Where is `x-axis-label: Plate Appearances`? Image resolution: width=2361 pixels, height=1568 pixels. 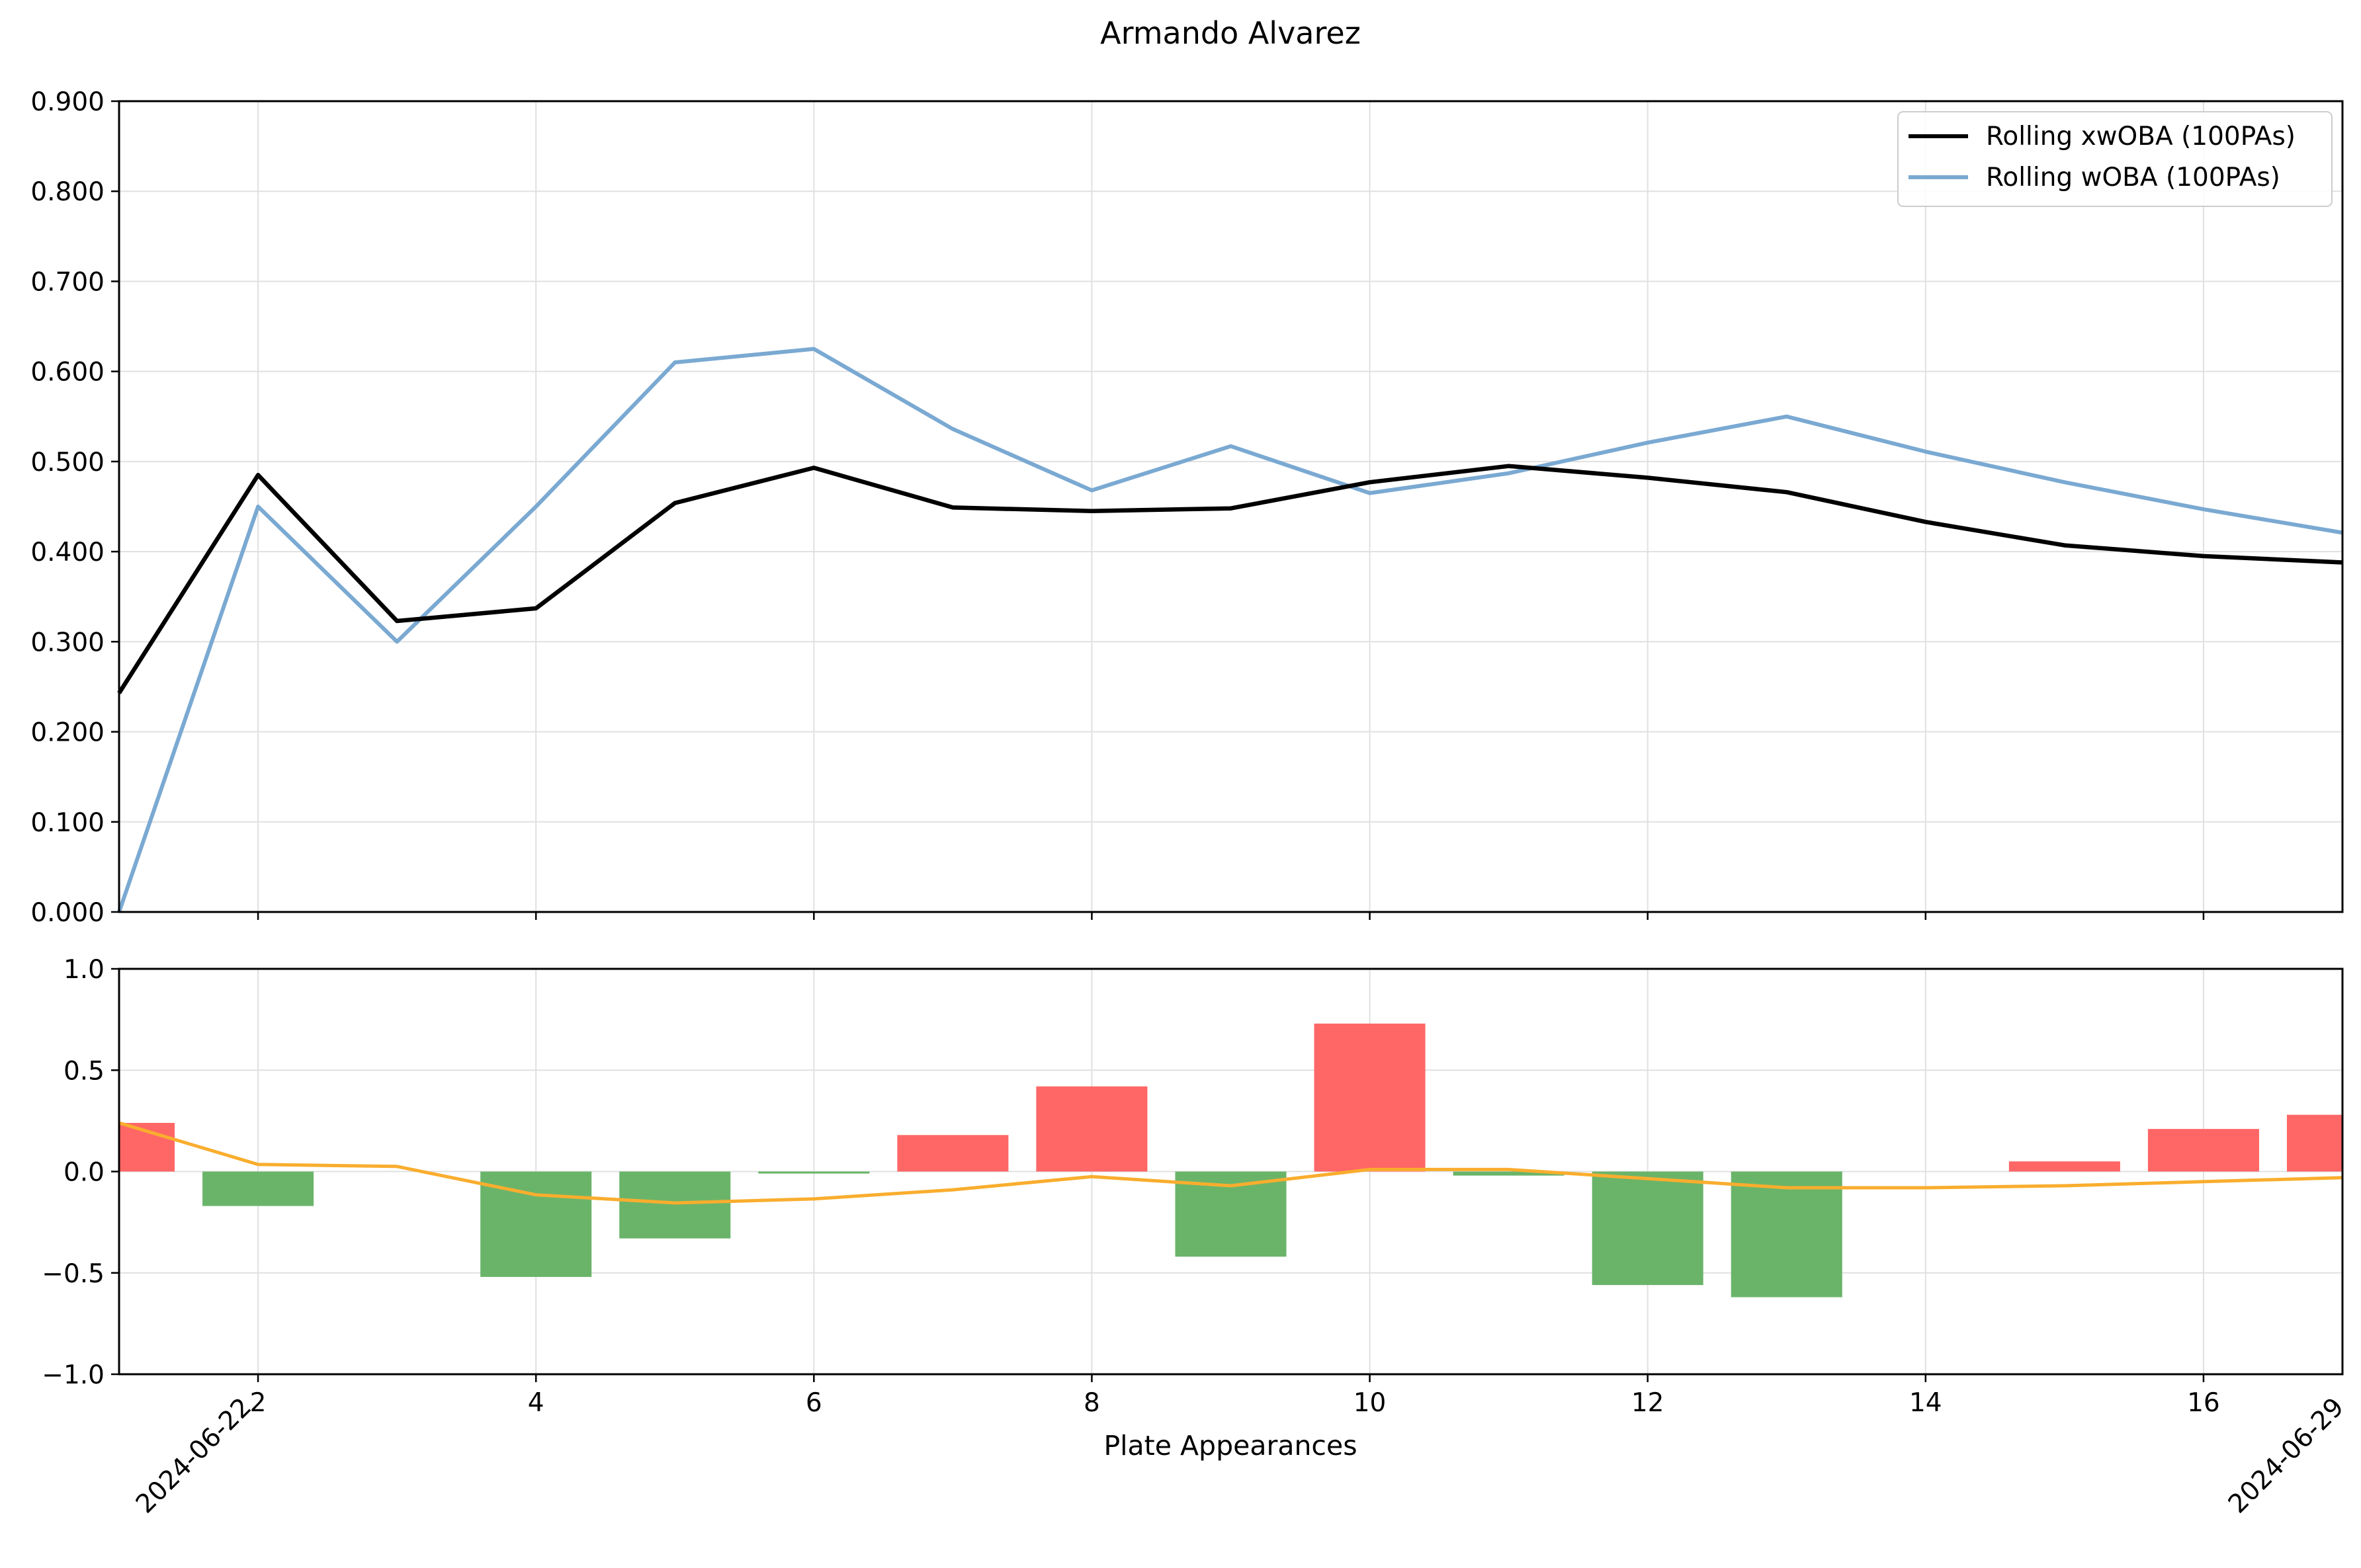
x-axis-label: Plate Appearances is located at coordinates (1230, 1446).